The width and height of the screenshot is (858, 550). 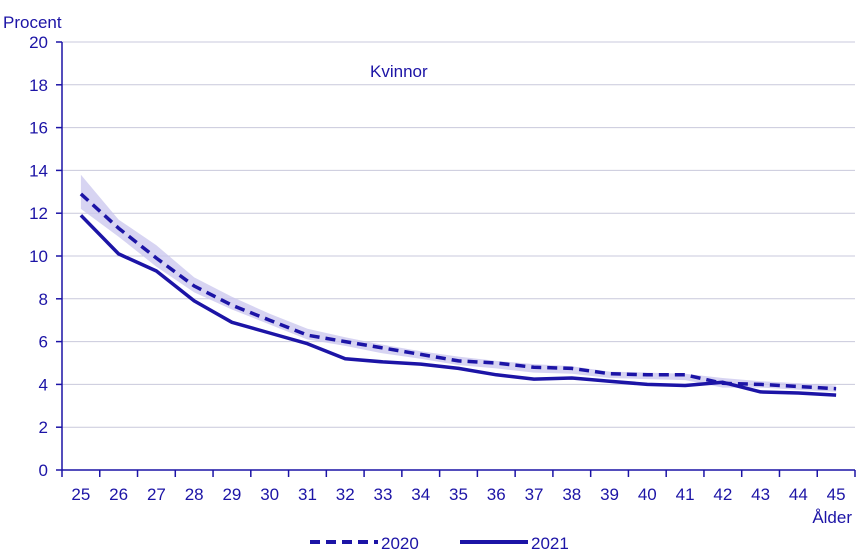 What do you see at coordinates (383, 494) in the screenshot?
I see `x-tick-label: 33` at bounding box center [383, 494].